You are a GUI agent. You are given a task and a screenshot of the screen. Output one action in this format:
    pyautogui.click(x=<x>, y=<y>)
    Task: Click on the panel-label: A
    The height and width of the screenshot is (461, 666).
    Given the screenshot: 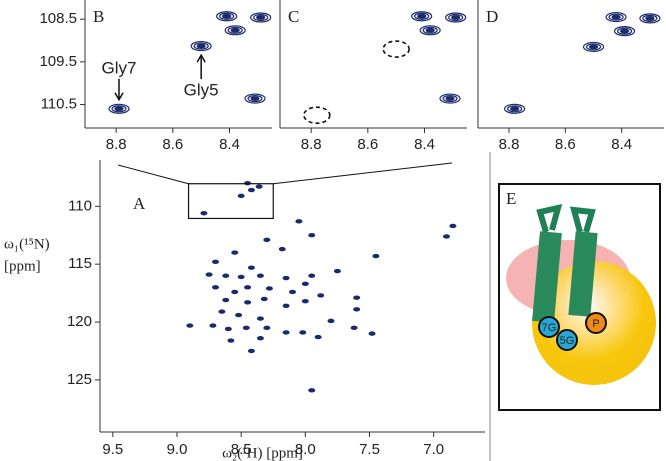 What is the action you would take?
    pyautogui.click(x=139, y=203)
    